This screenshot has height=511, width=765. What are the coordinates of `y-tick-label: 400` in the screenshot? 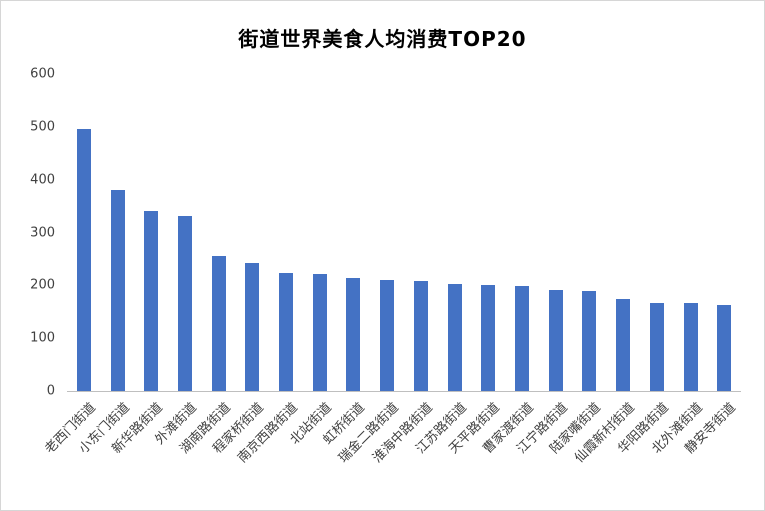 It's located at (42, 180).